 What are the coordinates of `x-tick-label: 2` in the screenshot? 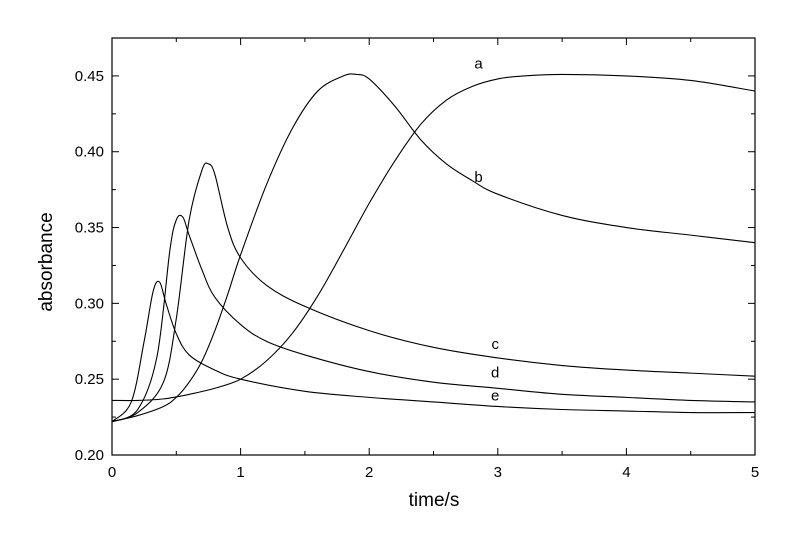 It's located at (369, 472).